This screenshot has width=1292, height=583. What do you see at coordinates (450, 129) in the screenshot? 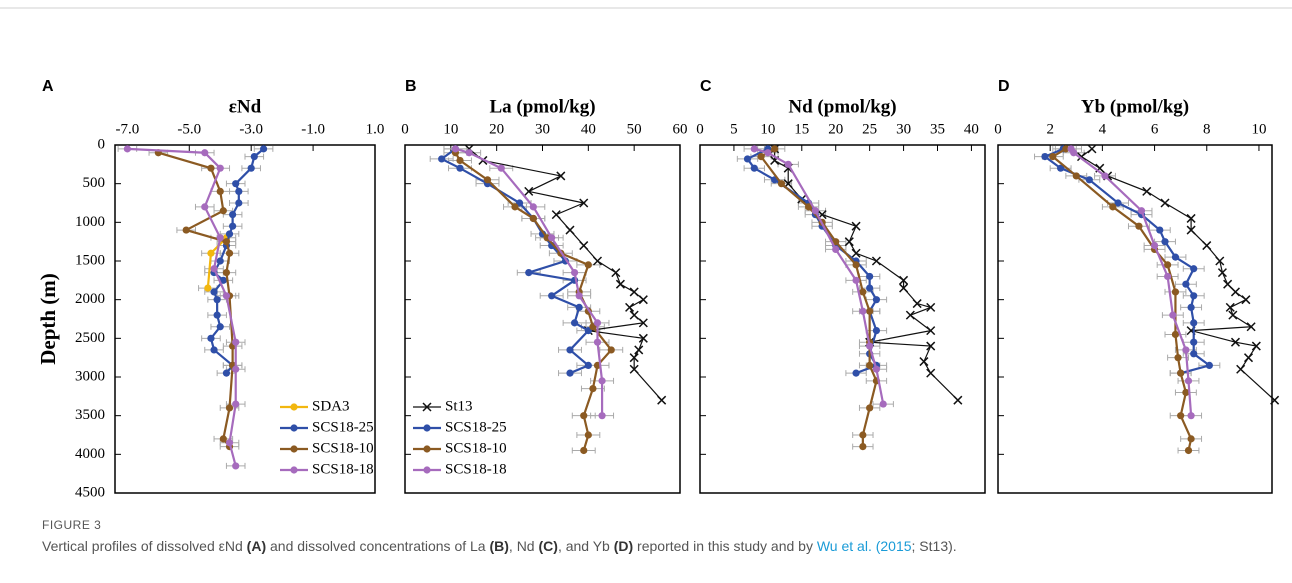
I see `x-tick-label: 10` at bounding box center [450, 129].